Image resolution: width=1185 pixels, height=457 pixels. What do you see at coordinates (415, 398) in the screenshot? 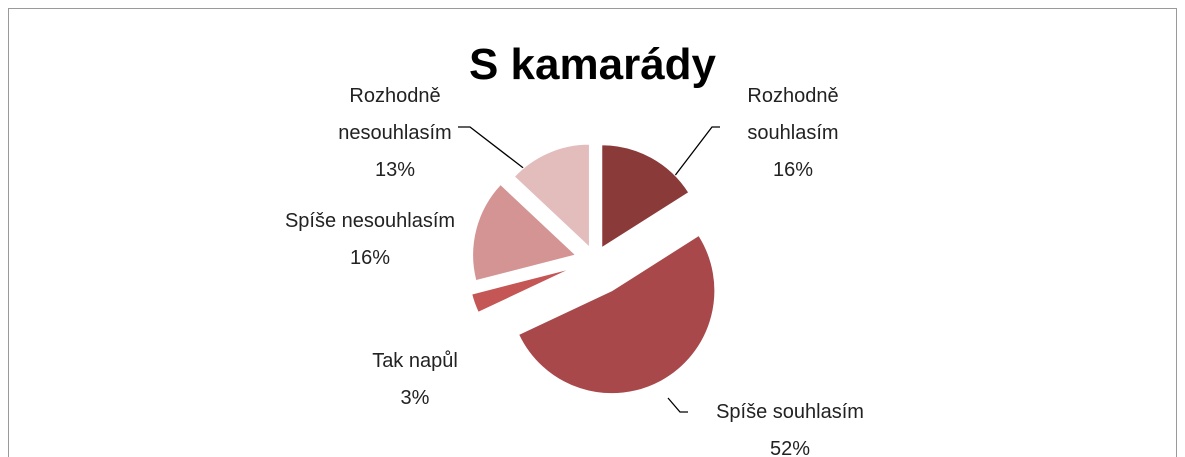
I see `slice-value-label: 3%` at bounding box center [415, 398].